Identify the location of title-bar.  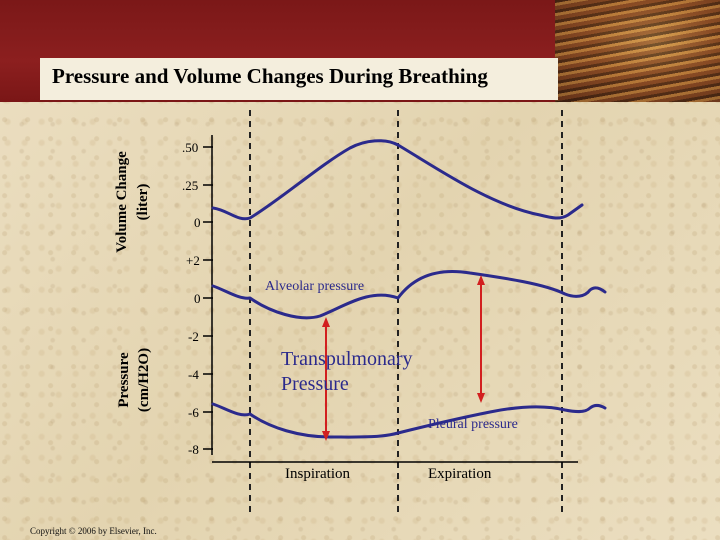
(299, 79).